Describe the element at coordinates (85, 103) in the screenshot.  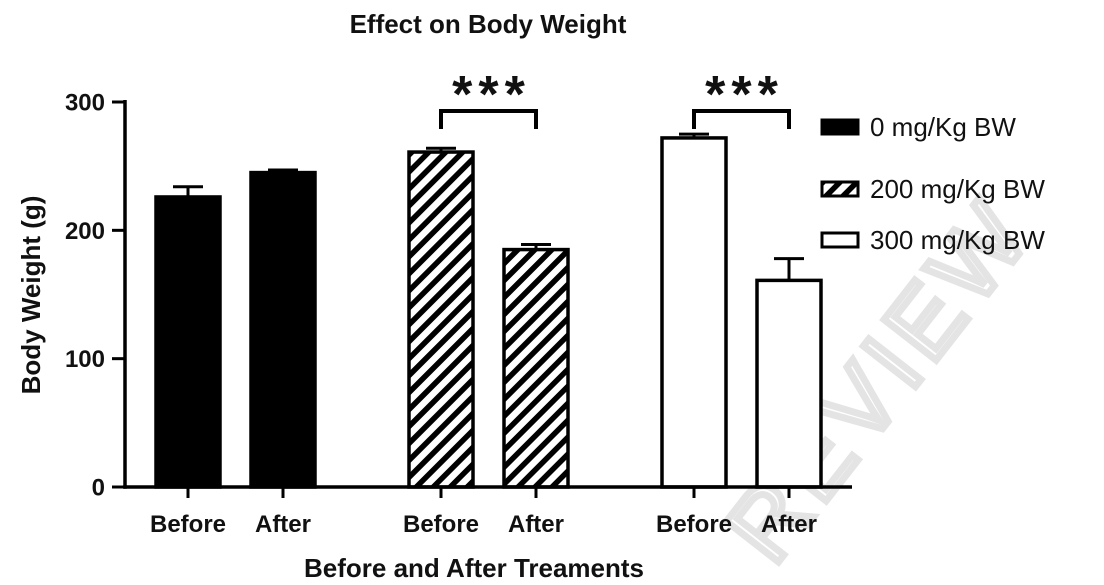
I see `y-tick-label-300: 300` at that location.